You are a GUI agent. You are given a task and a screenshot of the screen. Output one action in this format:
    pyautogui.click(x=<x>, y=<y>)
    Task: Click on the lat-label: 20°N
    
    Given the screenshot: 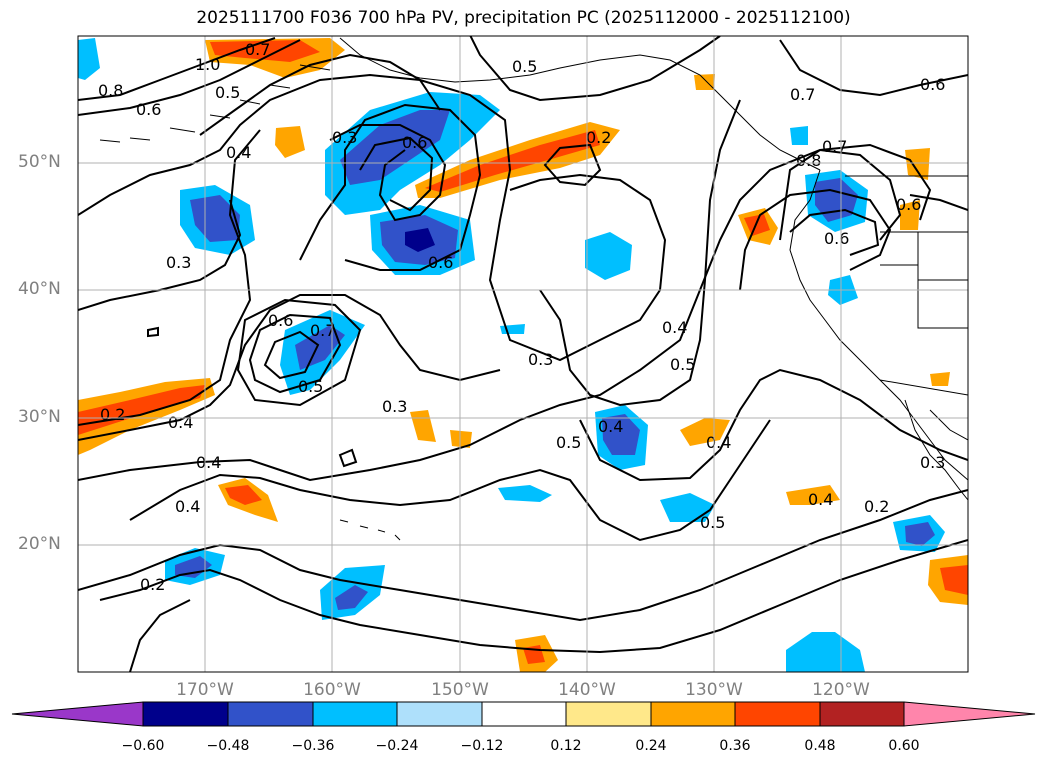 What is the action you would take?
    pyautogui.click(x=39, y=544)
    